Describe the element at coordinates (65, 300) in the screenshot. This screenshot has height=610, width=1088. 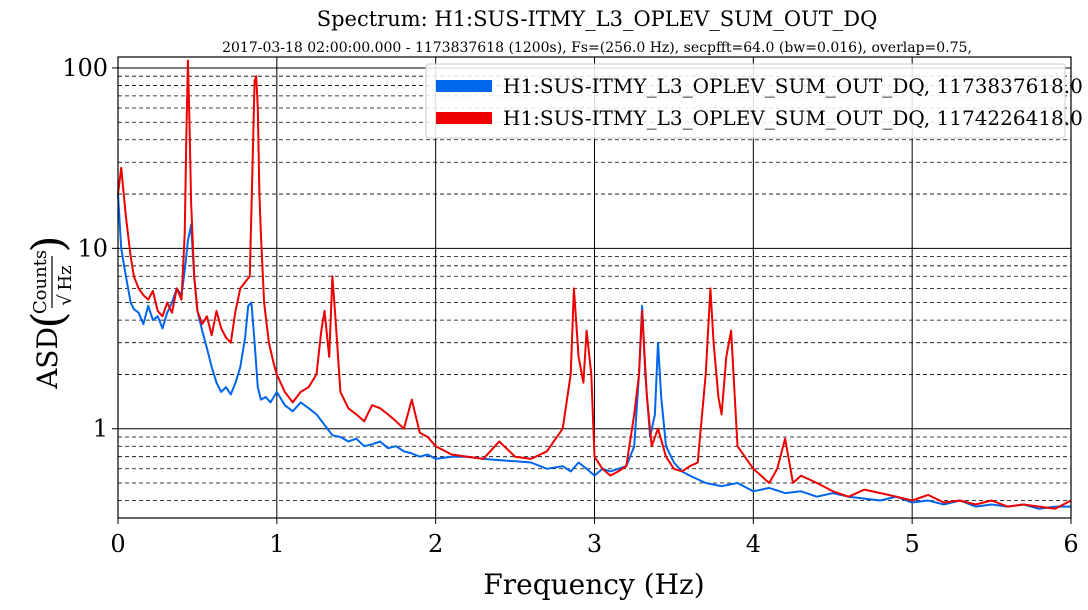
I see `y-axis-sqrt-sign: √` at that location.